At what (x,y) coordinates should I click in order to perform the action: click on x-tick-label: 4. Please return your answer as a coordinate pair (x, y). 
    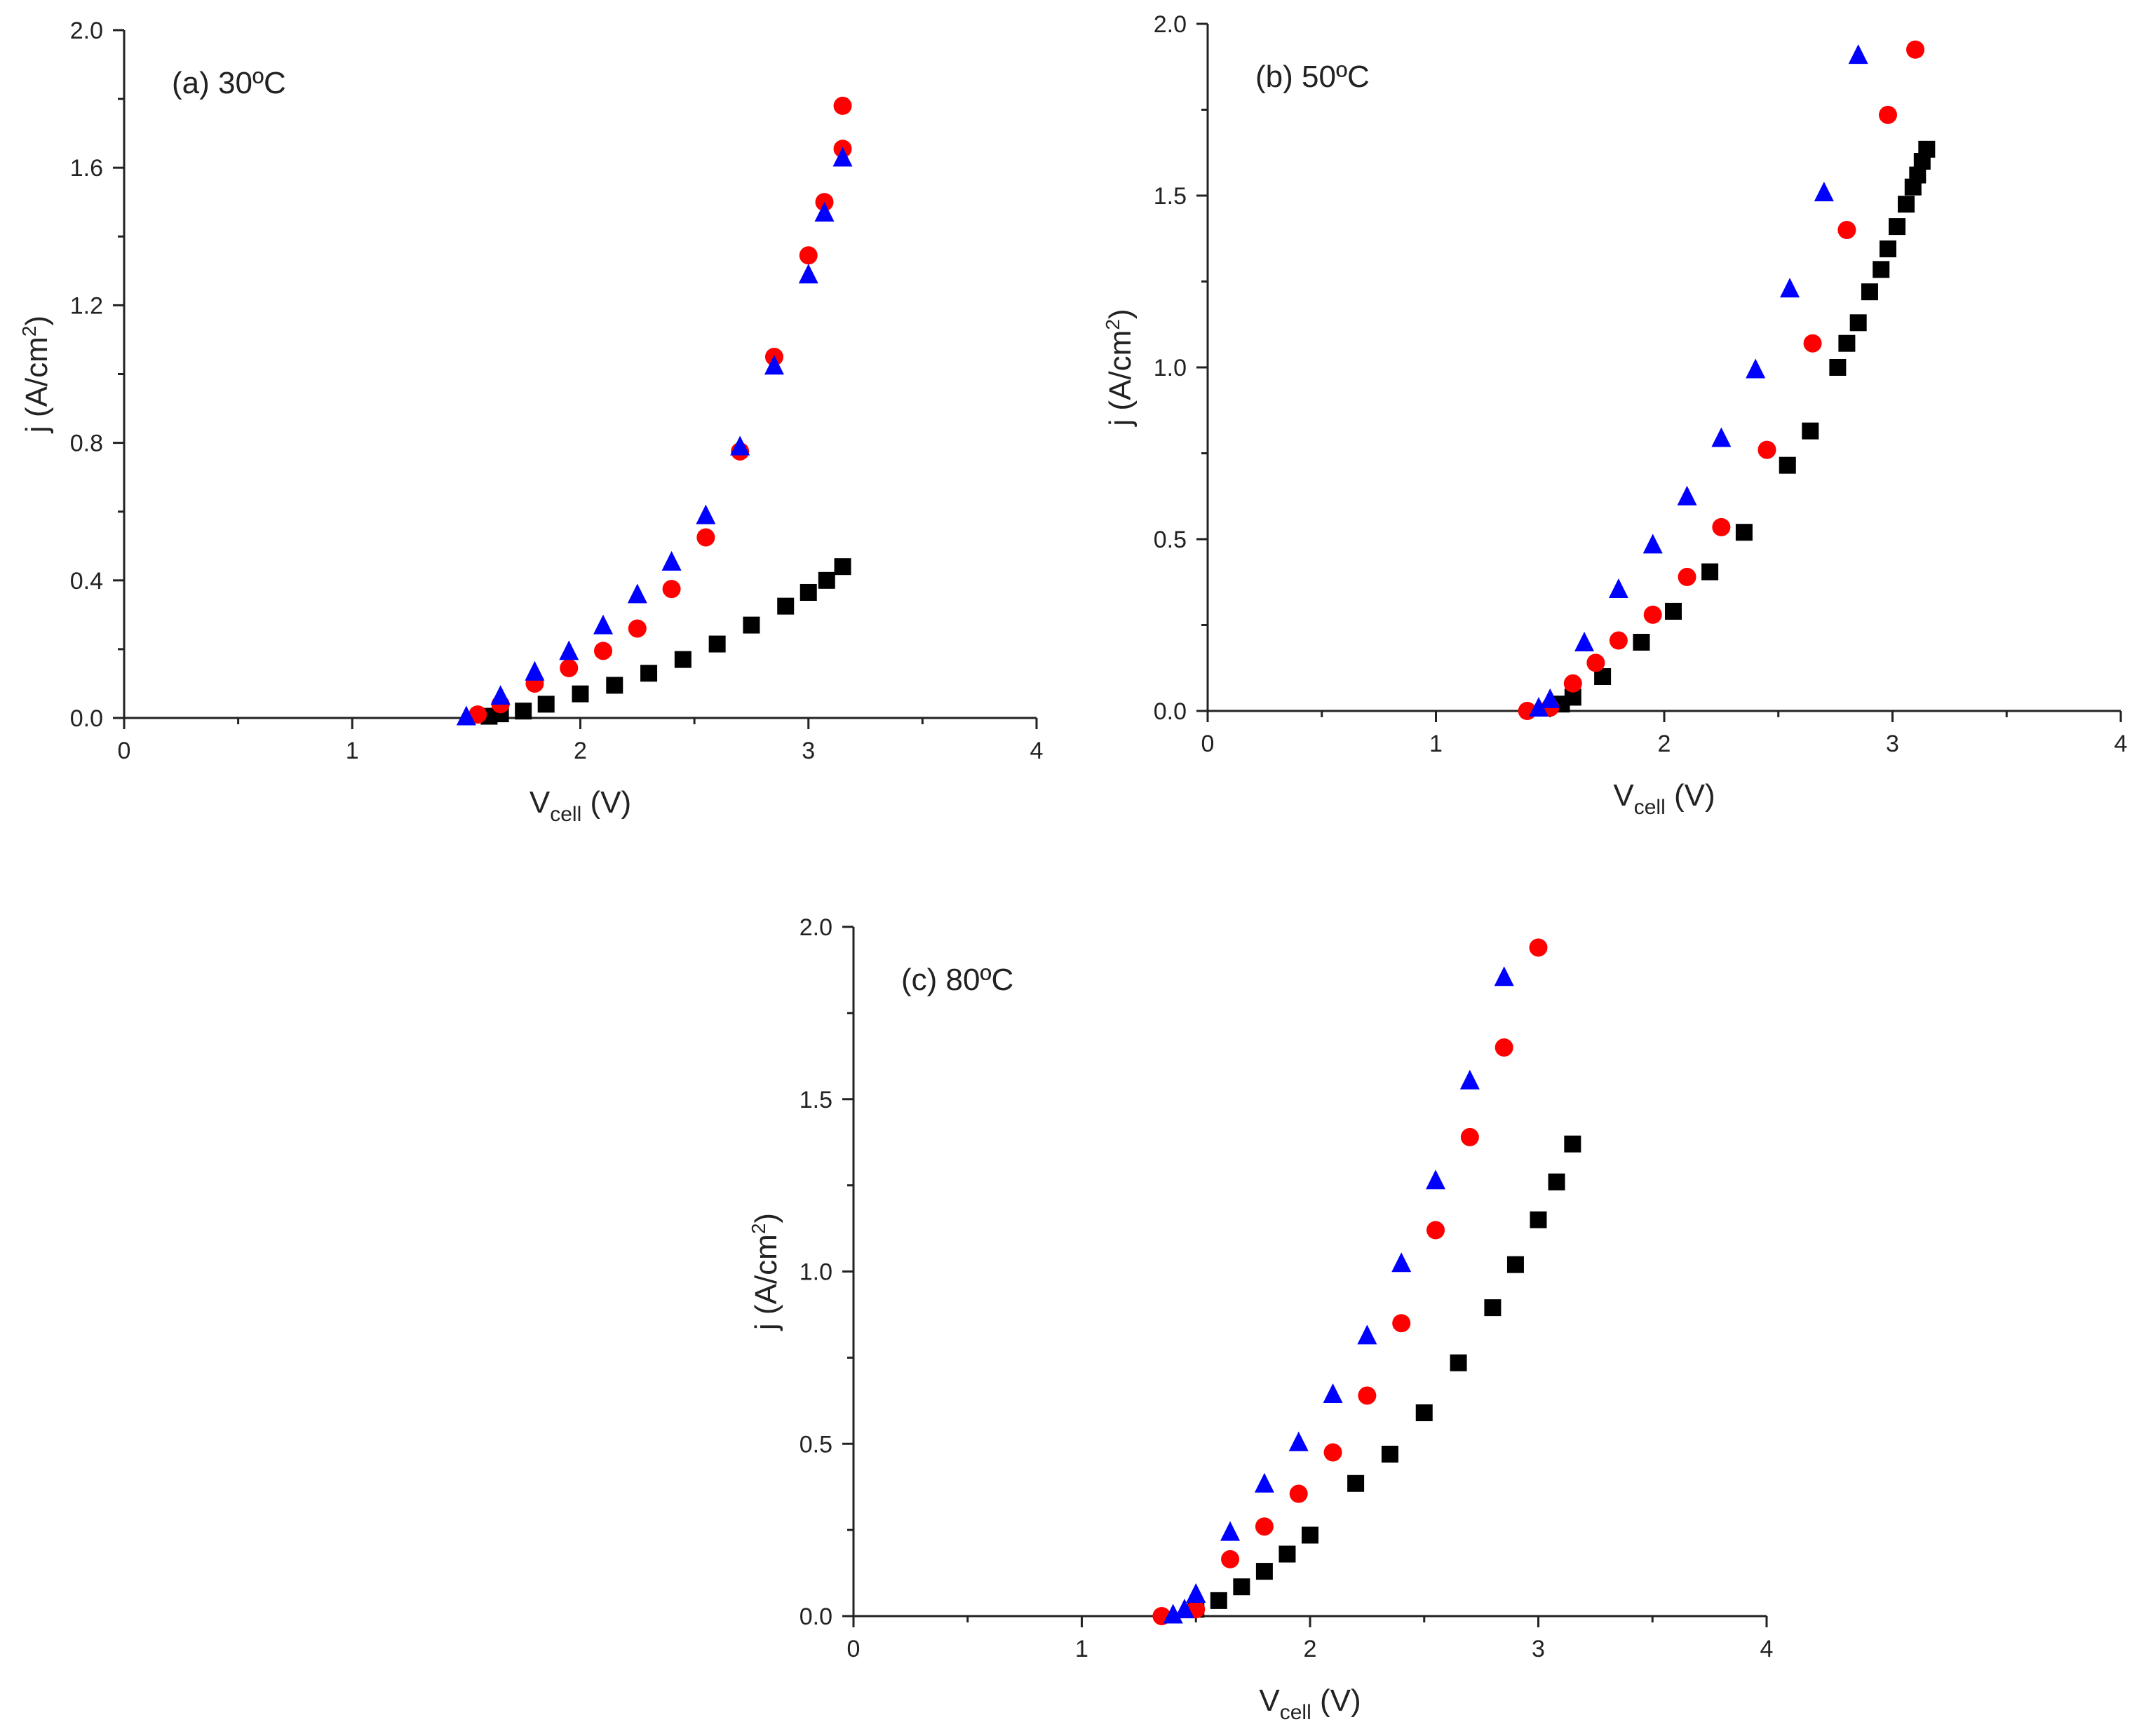
    Looking at the image, I should click on (2121, 744).